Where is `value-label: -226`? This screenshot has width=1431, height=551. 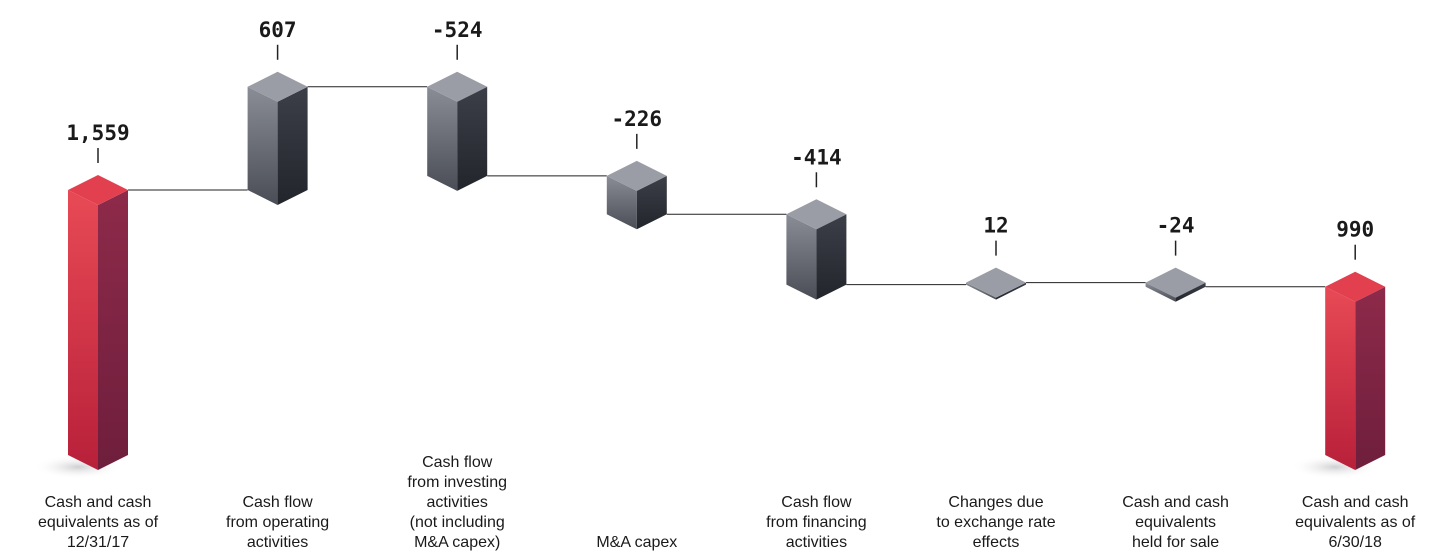
value-label: -226 is located at coordinates (637, 119).